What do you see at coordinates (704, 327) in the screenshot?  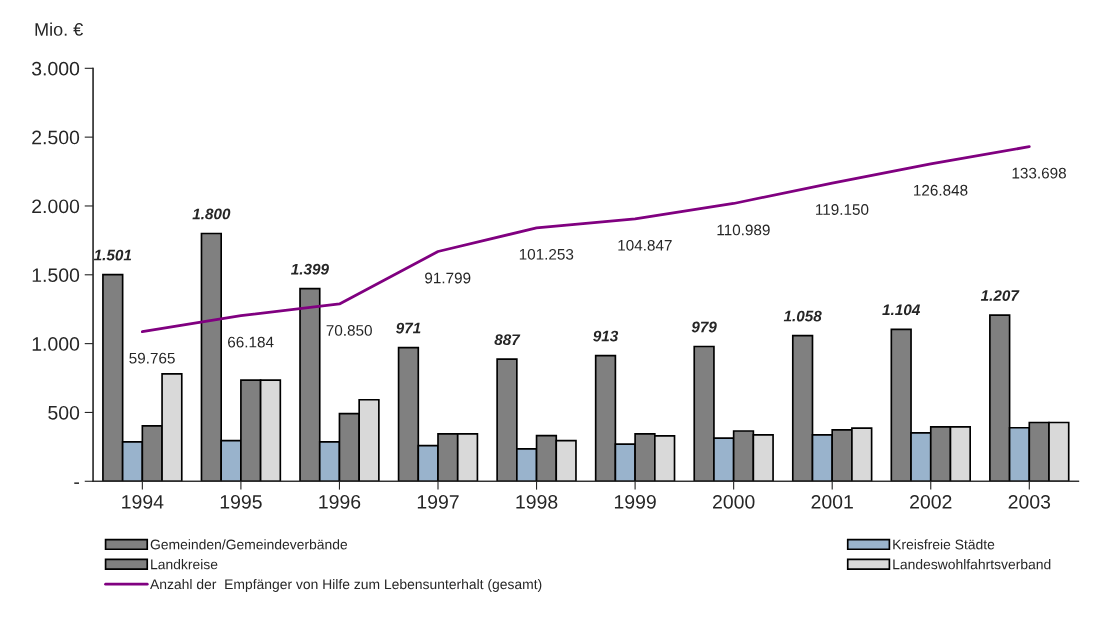 I see `data-label: 979` at bounding box center [704, 327].